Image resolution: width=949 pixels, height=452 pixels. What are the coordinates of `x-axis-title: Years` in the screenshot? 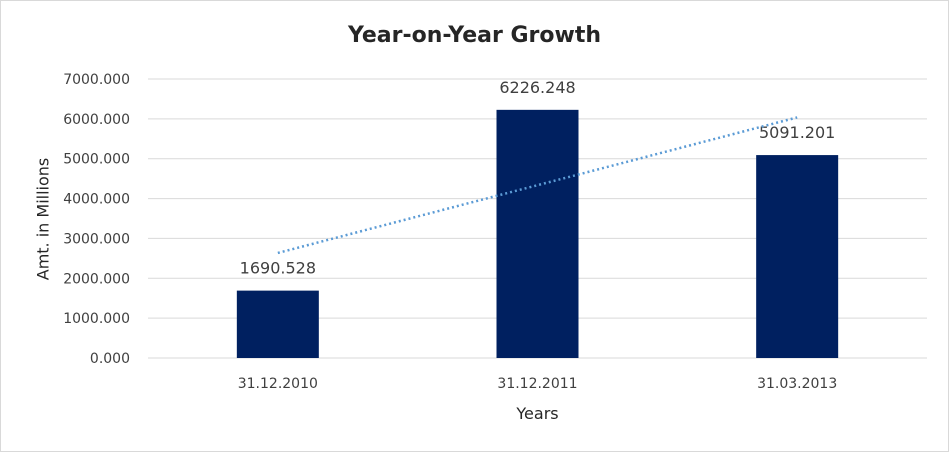 It's located at (537, 413).